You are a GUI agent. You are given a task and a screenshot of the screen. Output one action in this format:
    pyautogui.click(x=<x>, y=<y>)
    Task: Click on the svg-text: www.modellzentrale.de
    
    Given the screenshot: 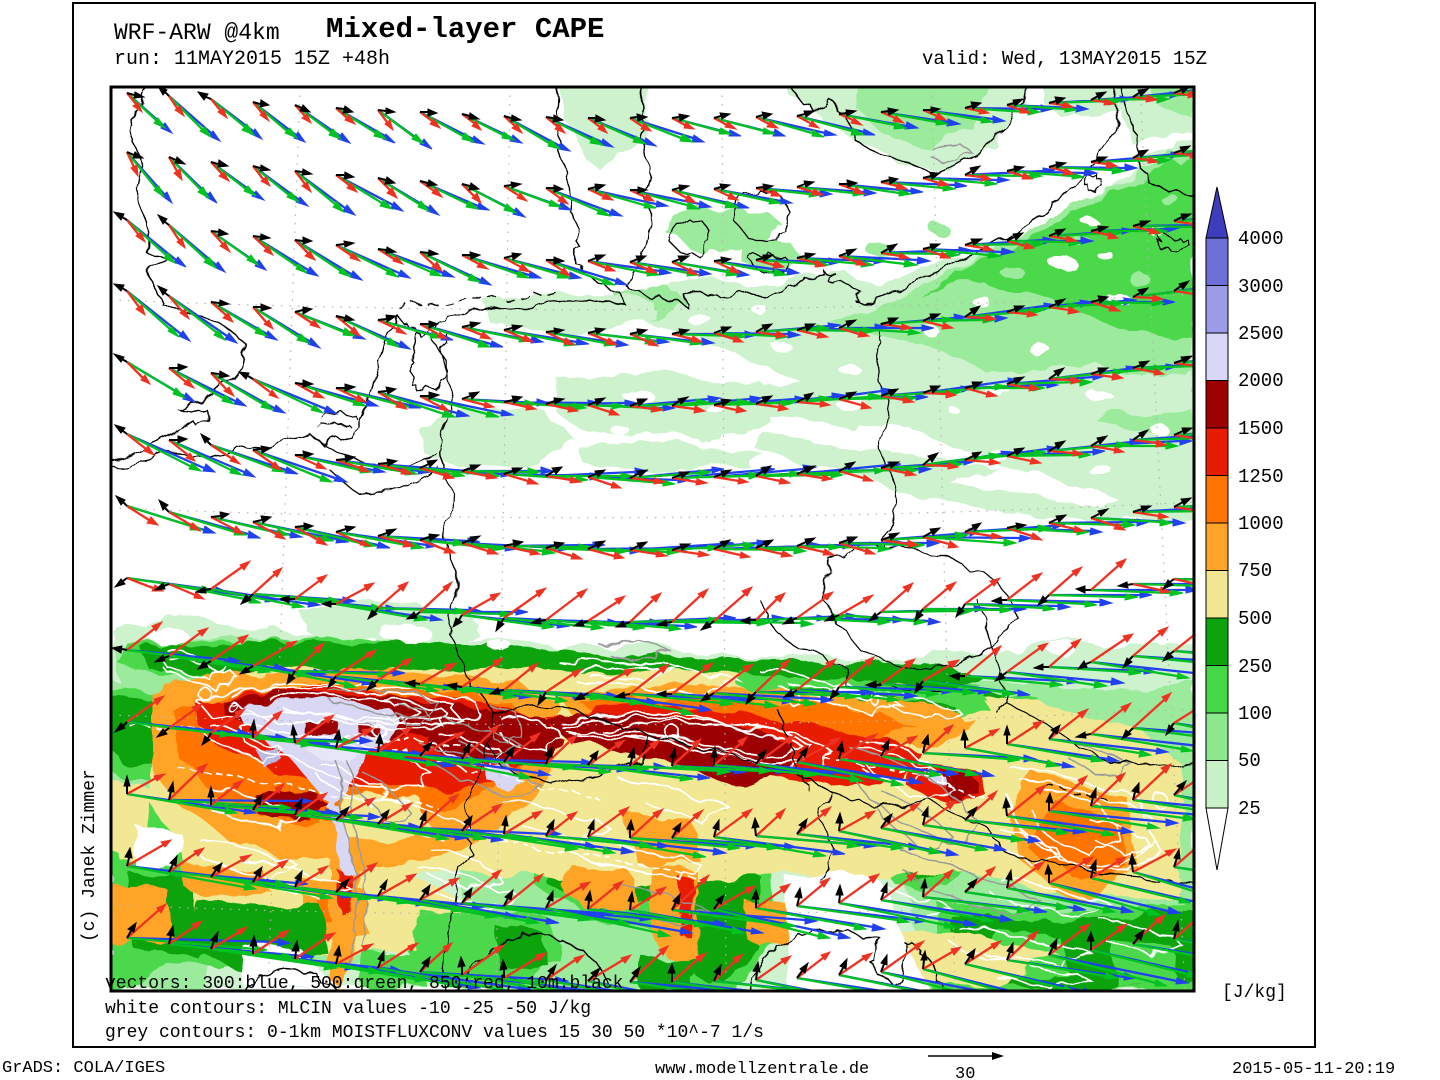 What is the action you would take?
    pyautogui.click(x=762, y=1069)
    